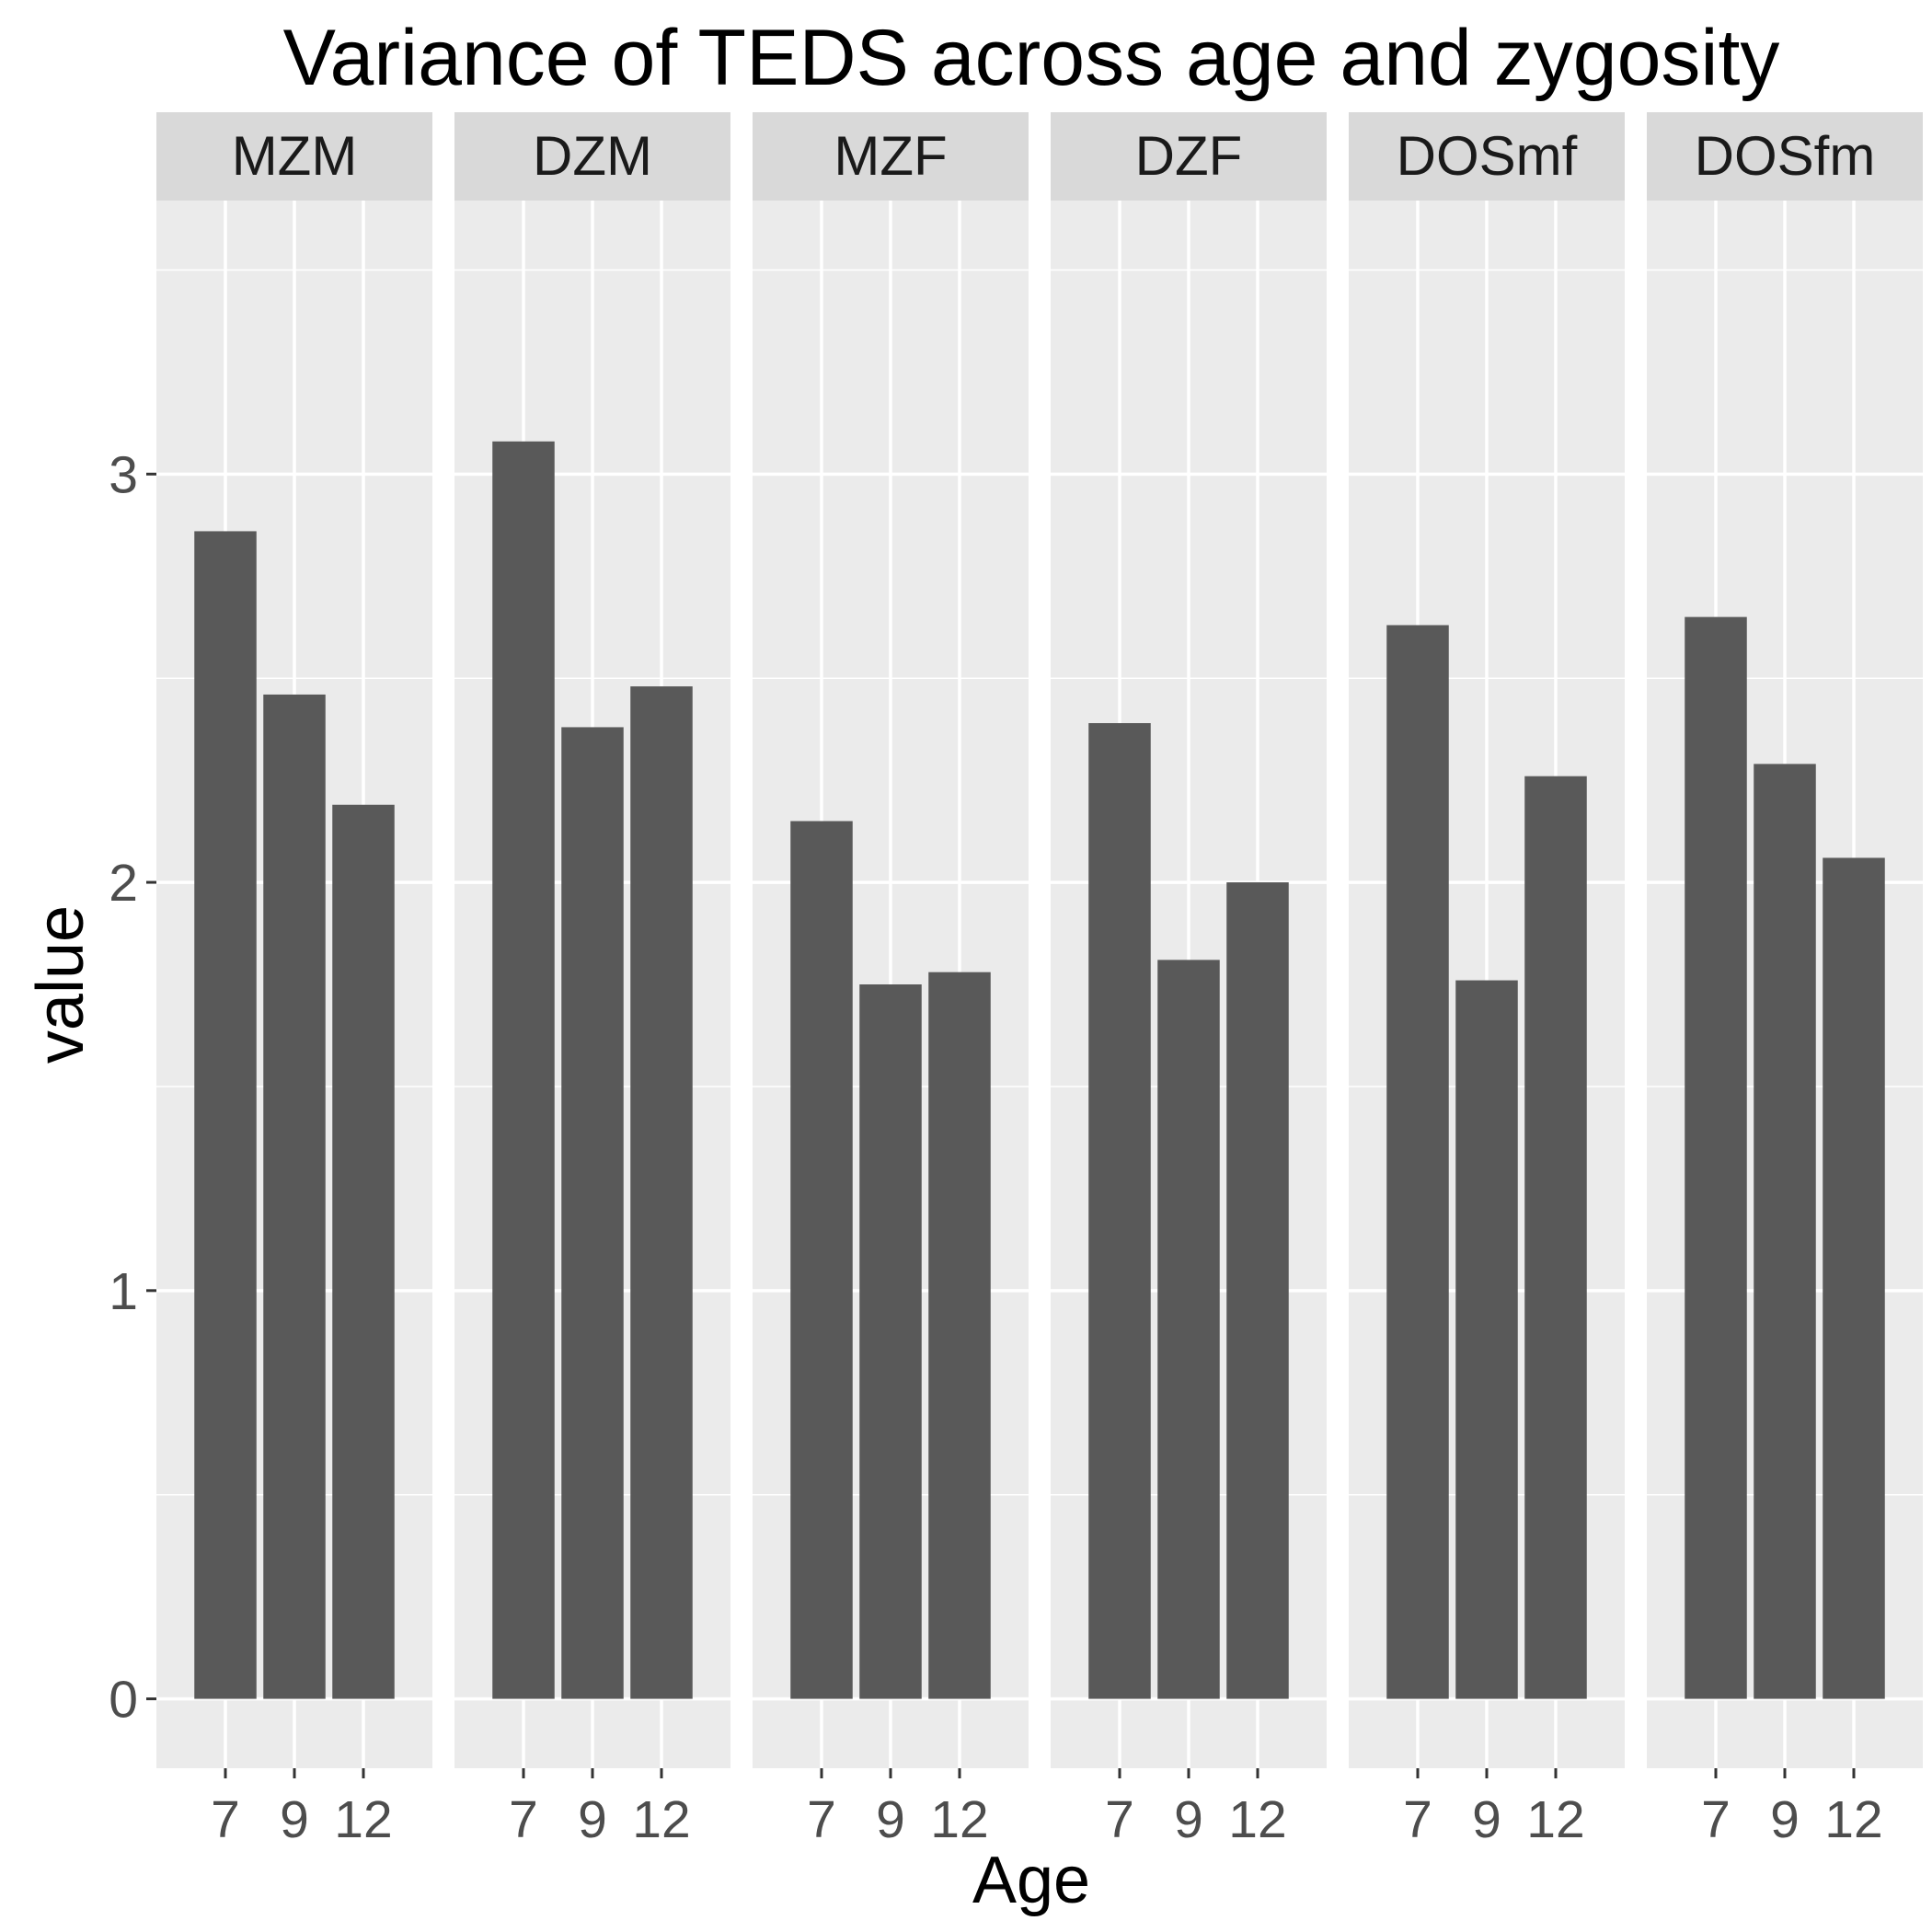 Image resolution: width=1932 pixels, height=1932 pixels. Describe the element at coordinates (891, 980) in the screenshot. I see `facet-mzf: MZF 7 9 12` at that location.